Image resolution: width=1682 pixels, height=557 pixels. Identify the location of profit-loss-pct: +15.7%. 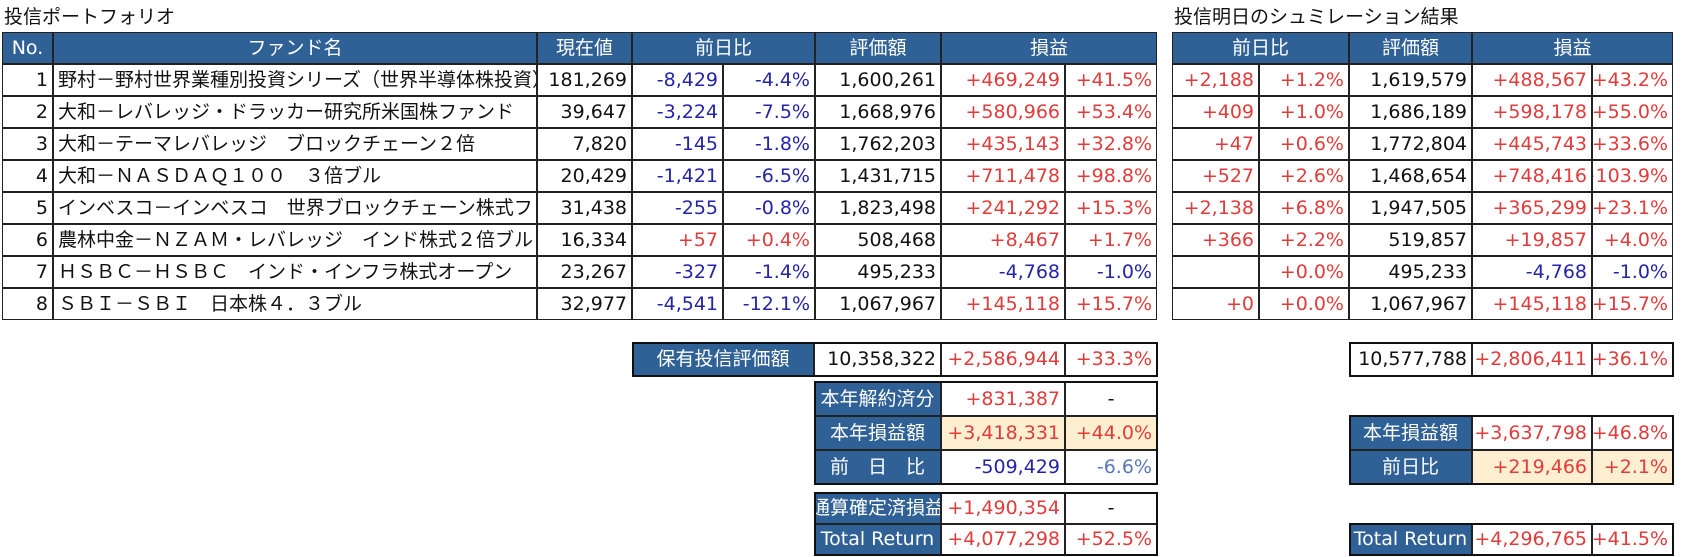
(1111, 304).